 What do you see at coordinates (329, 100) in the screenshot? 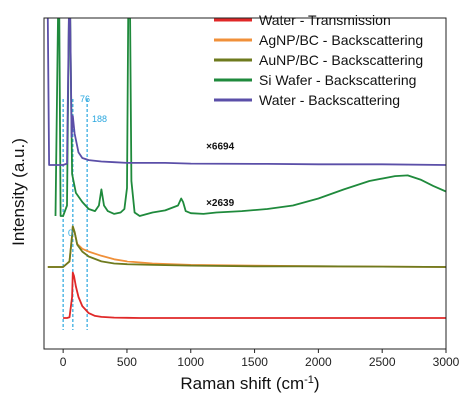
I see `legend-label-4: Water - Backscattering` at bounding box center [329, 100].